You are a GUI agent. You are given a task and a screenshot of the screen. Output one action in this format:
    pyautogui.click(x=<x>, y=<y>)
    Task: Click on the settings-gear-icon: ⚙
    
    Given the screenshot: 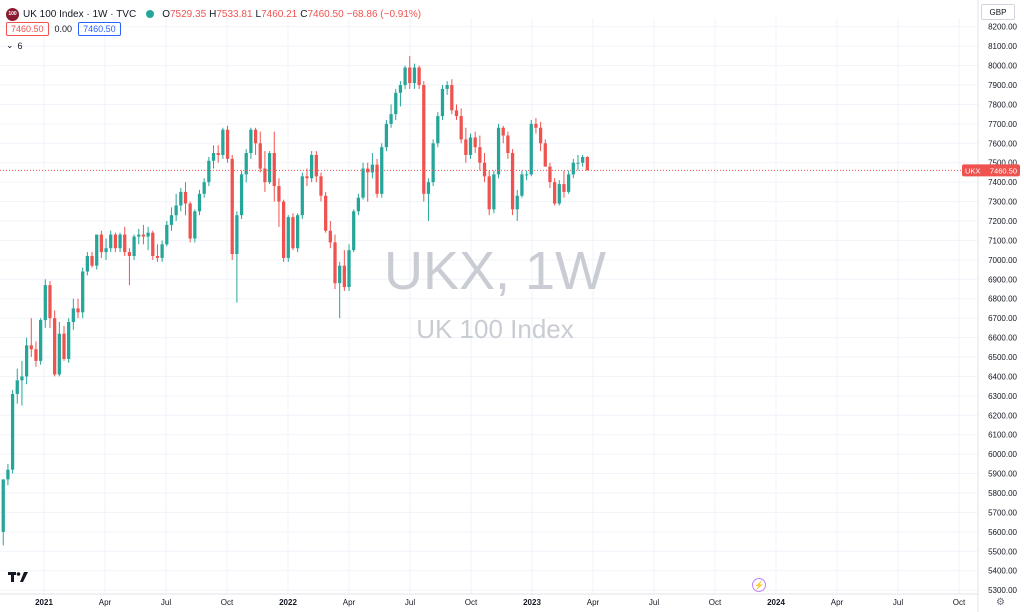 What is the action you would take?
    pyautogui.click(x=1000, y=602)
    